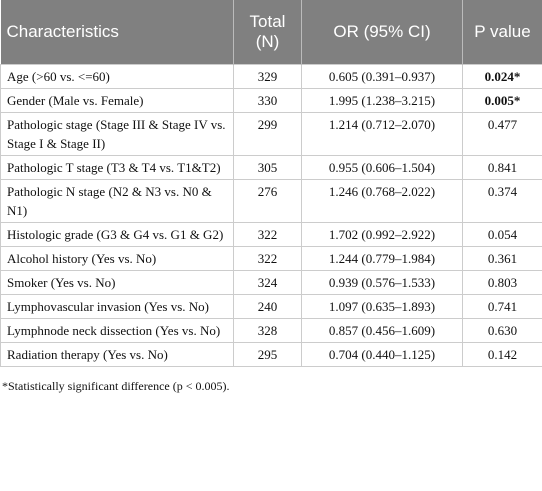 The image size is (542, 491). I want to click on table-cell: 328, so click(267, 330).